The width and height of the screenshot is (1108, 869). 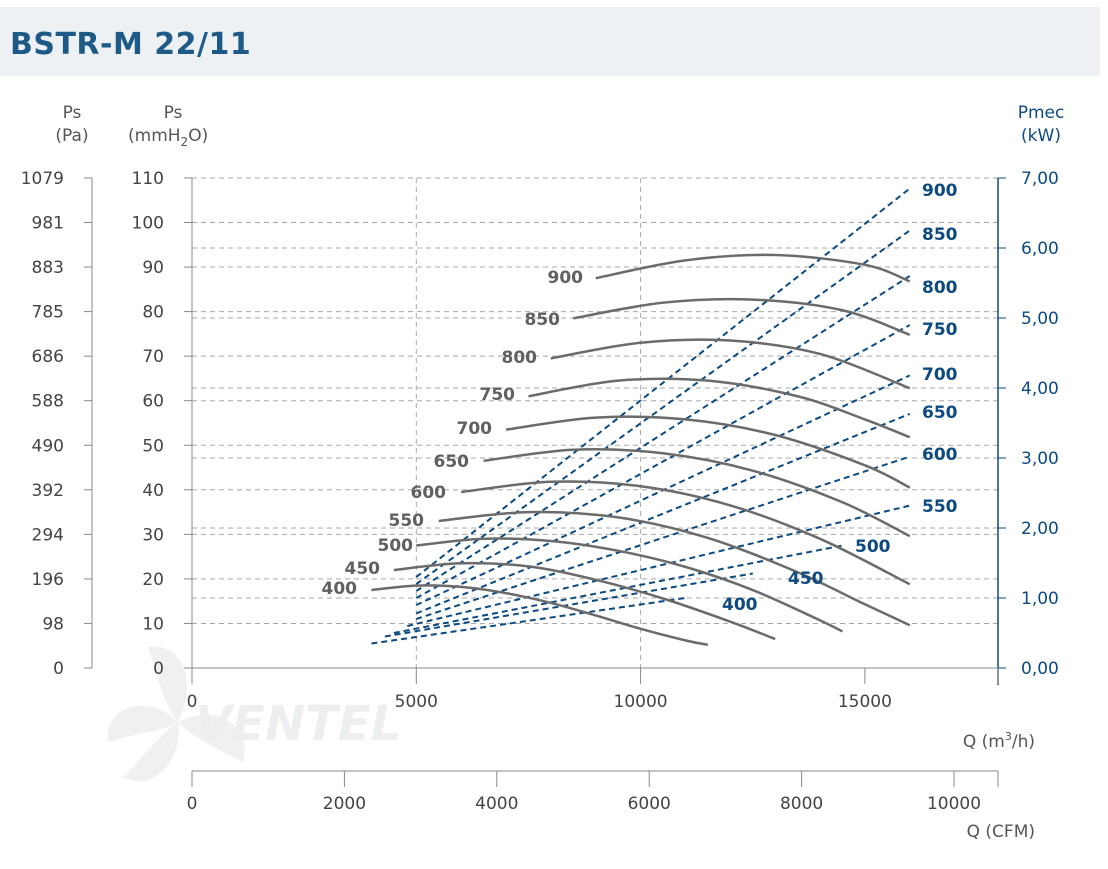 I want to click on power-label-700: 700, so click(x=940, y=375).